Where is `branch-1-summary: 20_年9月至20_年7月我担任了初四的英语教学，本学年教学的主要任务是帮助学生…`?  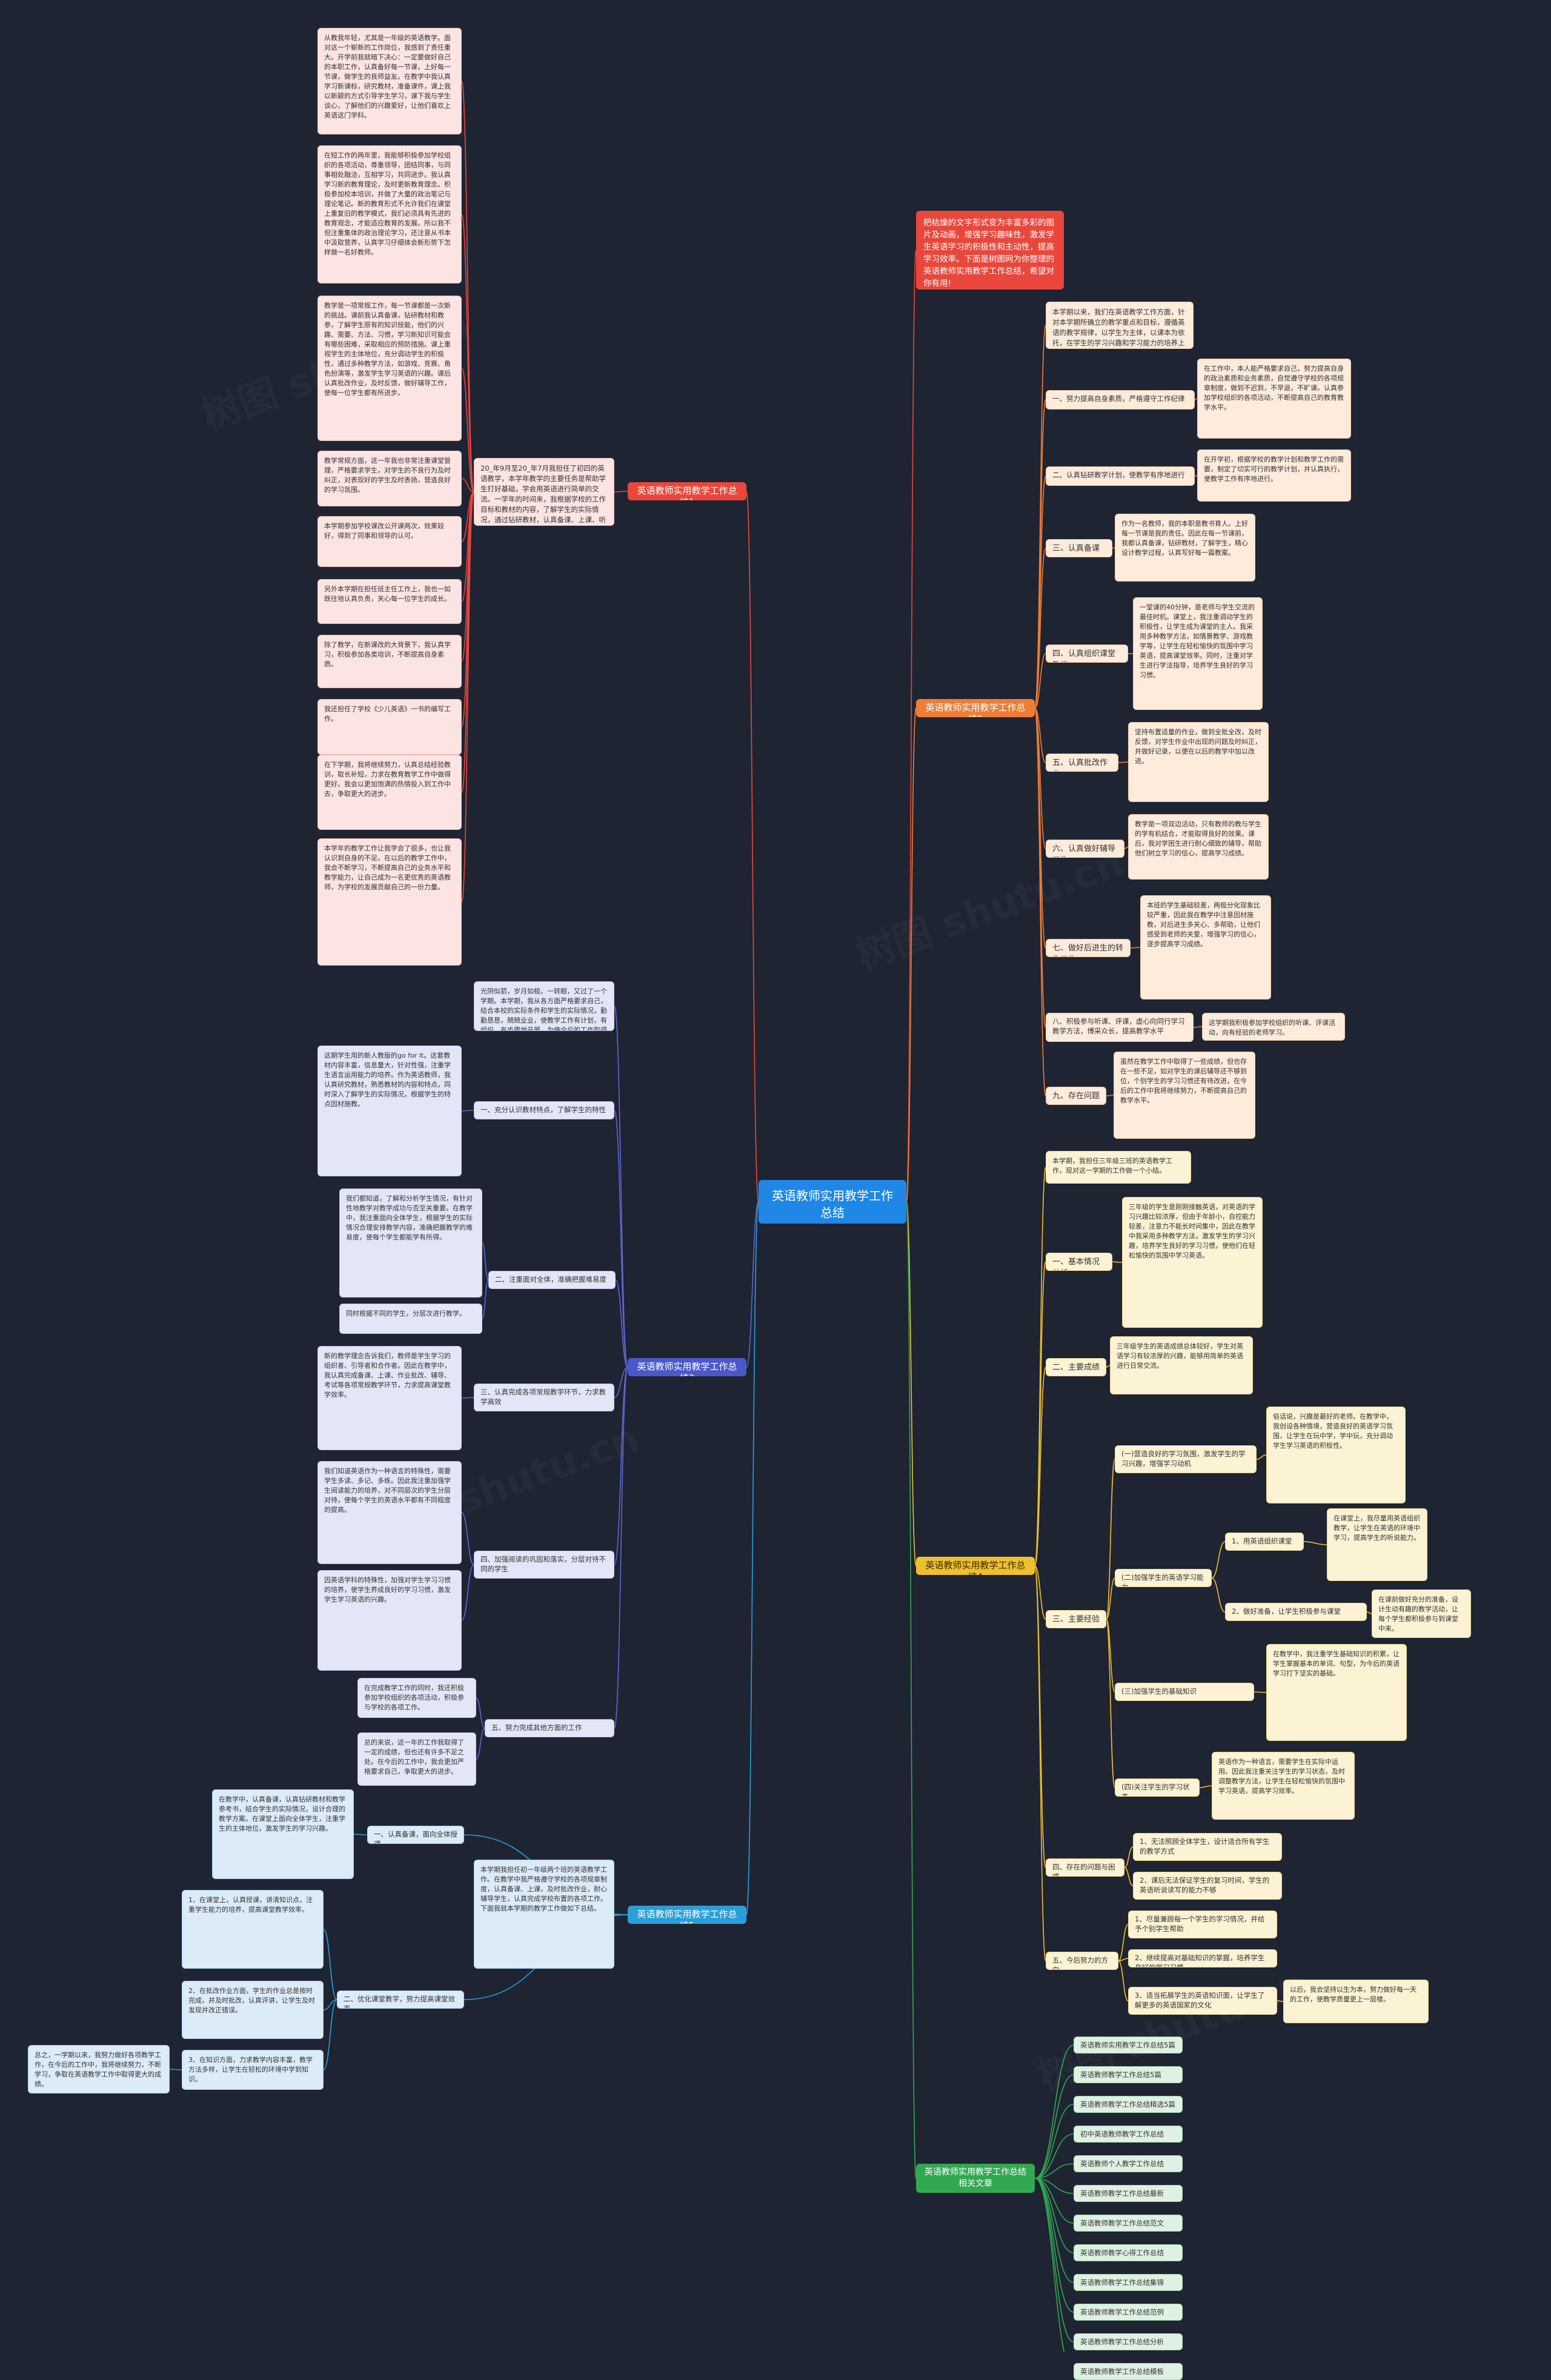
branch-1-summary: 20_年9月至20_年7月我担任了初四的英语教学，本学年教学的主要任务是帮助学生… is located at coordinates (544, 492).